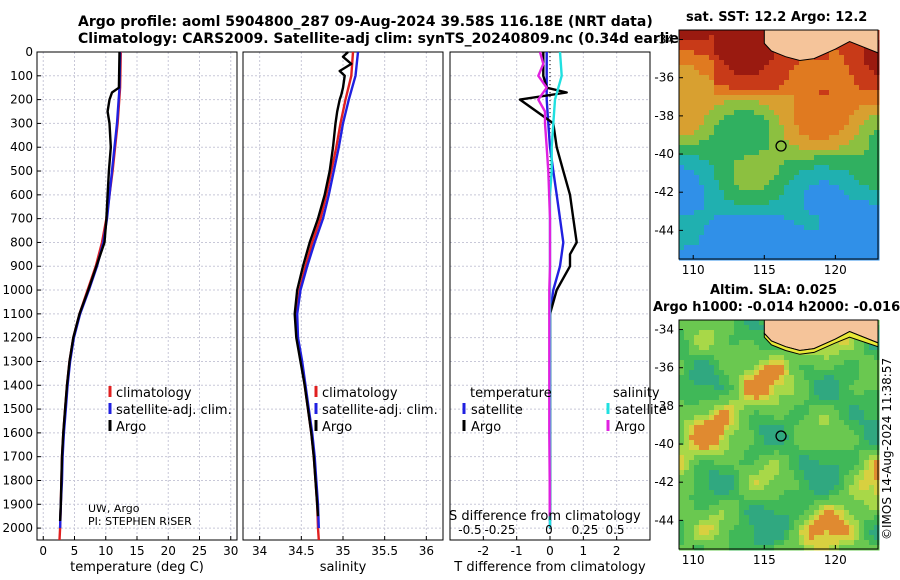 The width and height of the screenshot is (900, 580). I want to click on credit-line-2: PI: STEPHEN RISER, so click(140, 521).